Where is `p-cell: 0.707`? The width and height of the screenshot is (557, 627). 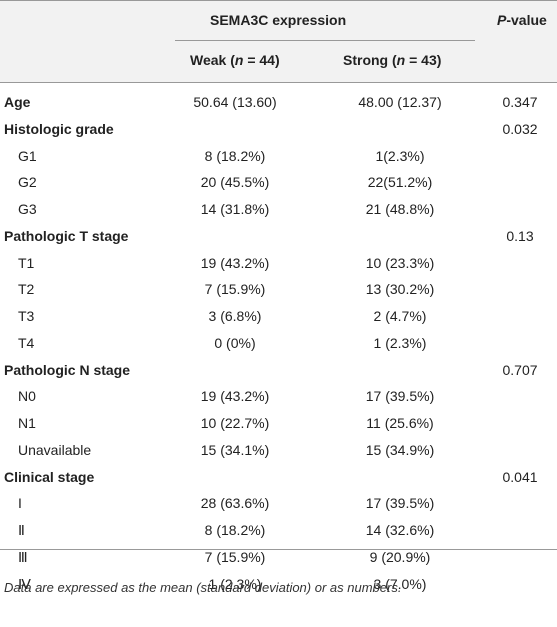 p-cell: 0.707 is located at coordinates (520, 369).